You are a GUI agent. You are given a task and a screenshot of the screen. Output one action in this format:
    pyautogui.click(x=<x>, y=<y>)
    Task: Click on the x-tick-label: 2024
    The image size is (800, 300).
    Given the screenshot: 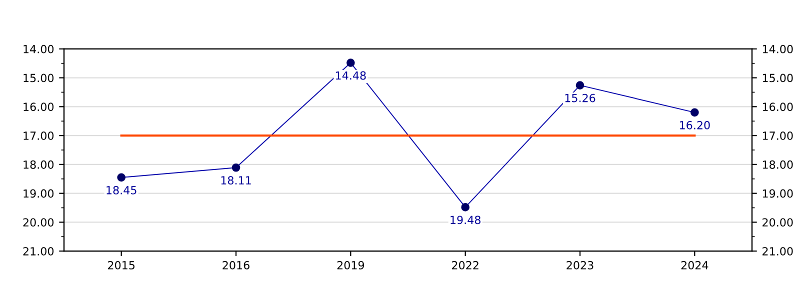 What is the action you would take?
    pyautogui.click(x=694, y=265)
    